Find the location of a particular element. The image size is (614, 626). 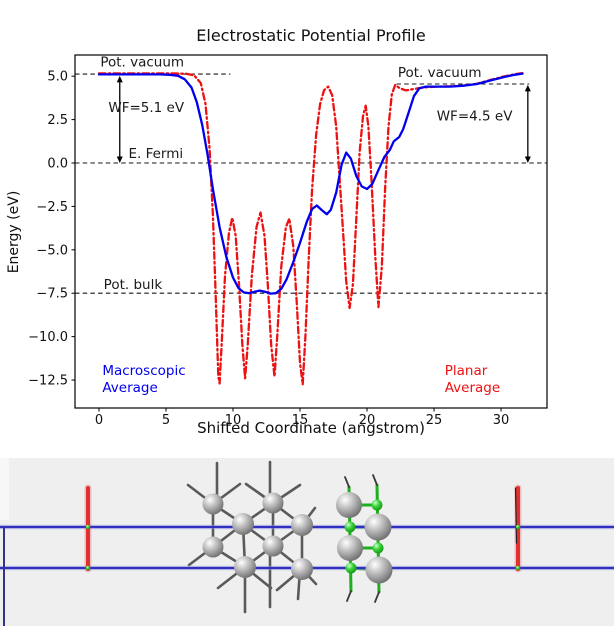

x-axis-label: Shifted Coordinate (angstrom) is located at coordinates (311, 428).